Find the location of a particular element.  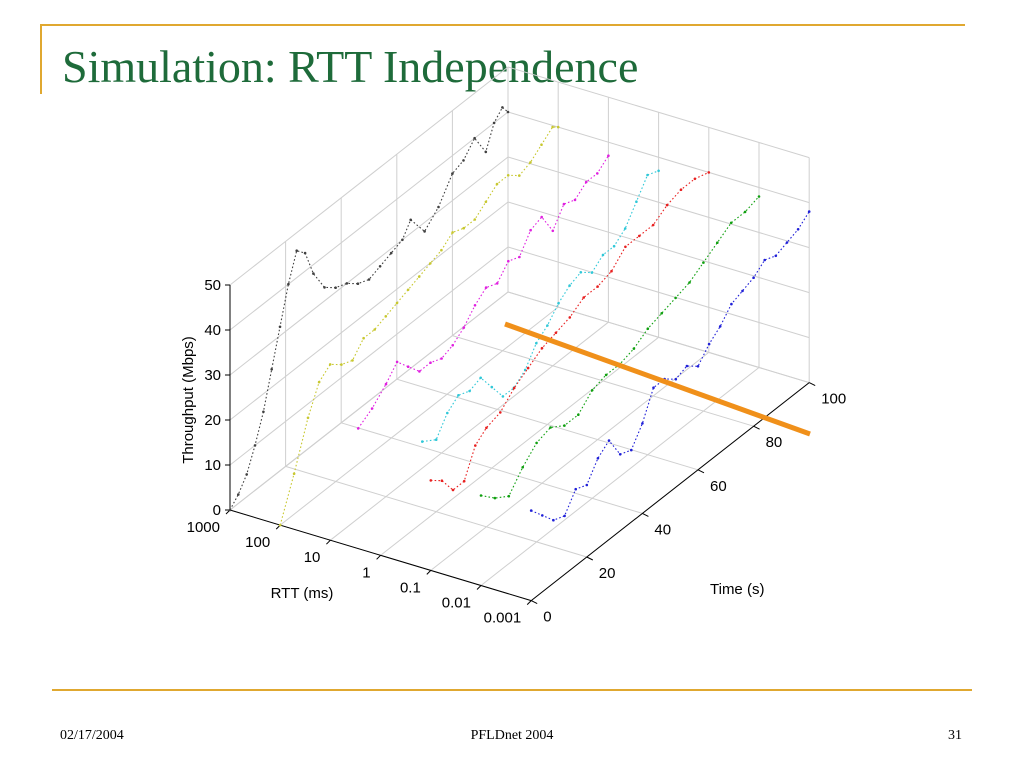

series-1-line is located at coordinates (419, 326).